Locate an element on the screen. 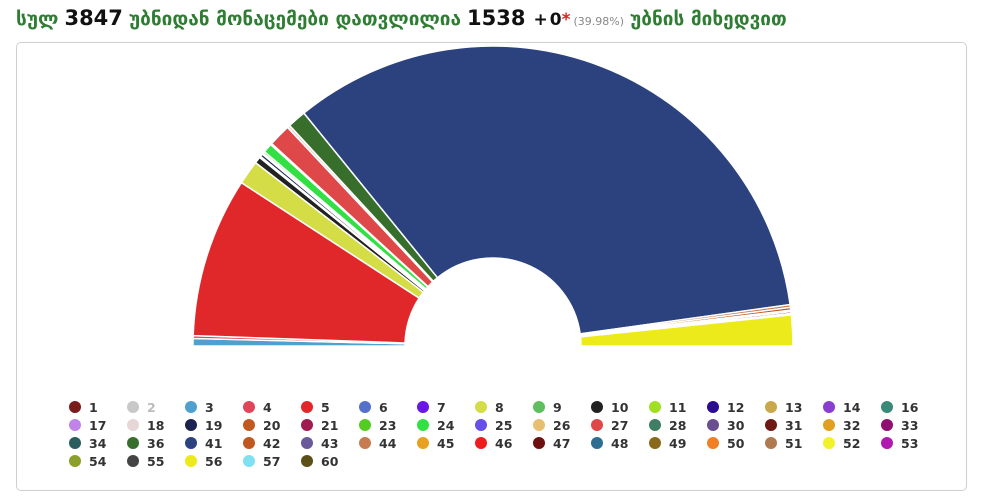 The height and width of the screenshot is (496, 981). legend-item-3: 3 is located at coordinates (214, 407).